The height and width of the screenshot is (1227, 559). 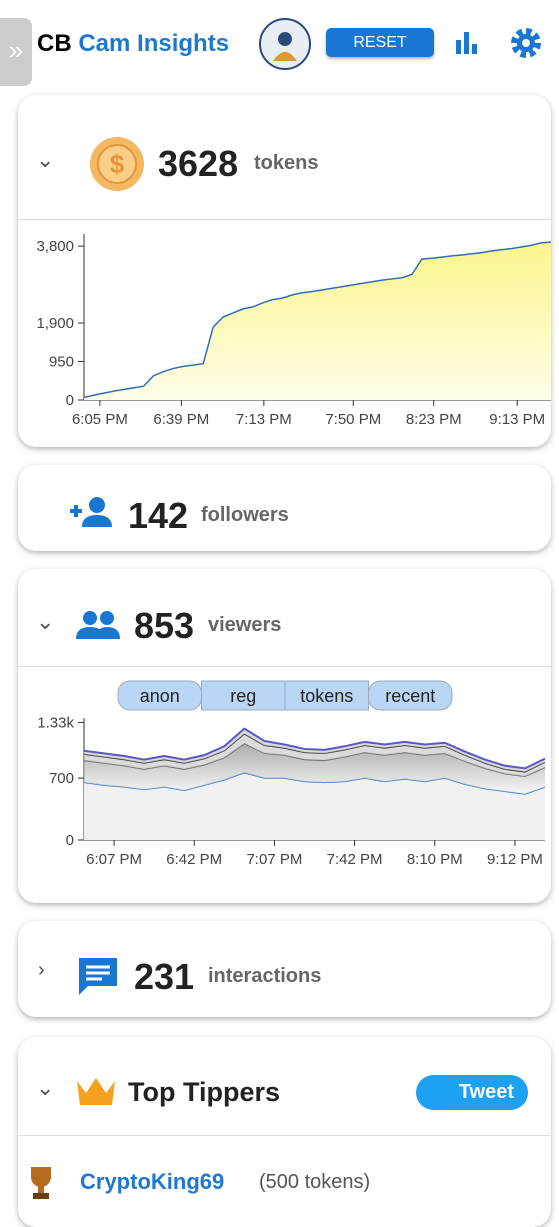 What do you see at coordinates (61, 778) in the screenshot?
I see `y-tick-label: 700` at bounding box center [61, 778].